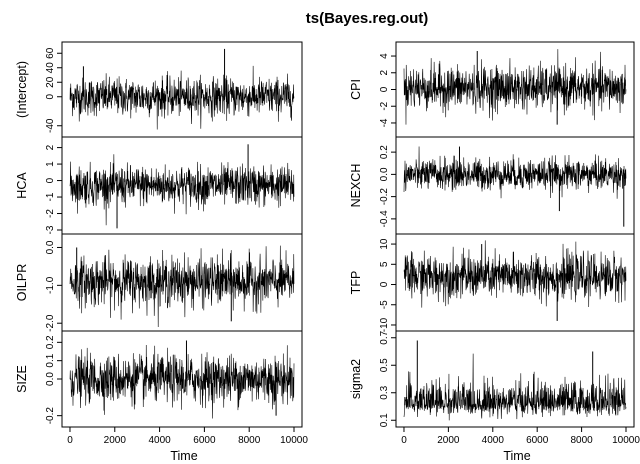  What do you see at coordinates (22, 379) in the screenshot?
I see `y-axis-title-size: SIZE` at bounding box center [22, 379].